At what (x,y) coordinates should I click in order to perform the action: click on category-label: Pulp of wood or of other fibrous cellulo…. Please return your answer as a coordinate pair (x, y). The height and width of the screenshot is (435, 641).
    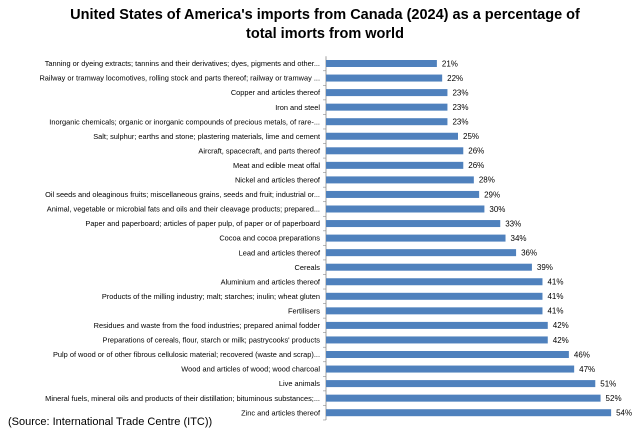
    Looking at the image, I should click on (186, 354).